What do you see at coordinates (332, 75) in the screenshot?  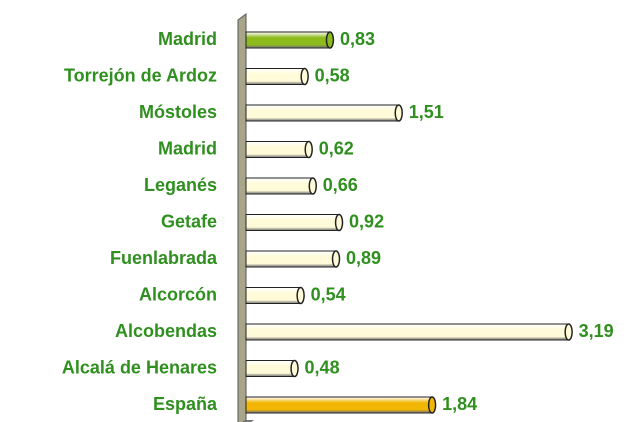 I see `value-label: 0,58` at bounding box center [332, 75].